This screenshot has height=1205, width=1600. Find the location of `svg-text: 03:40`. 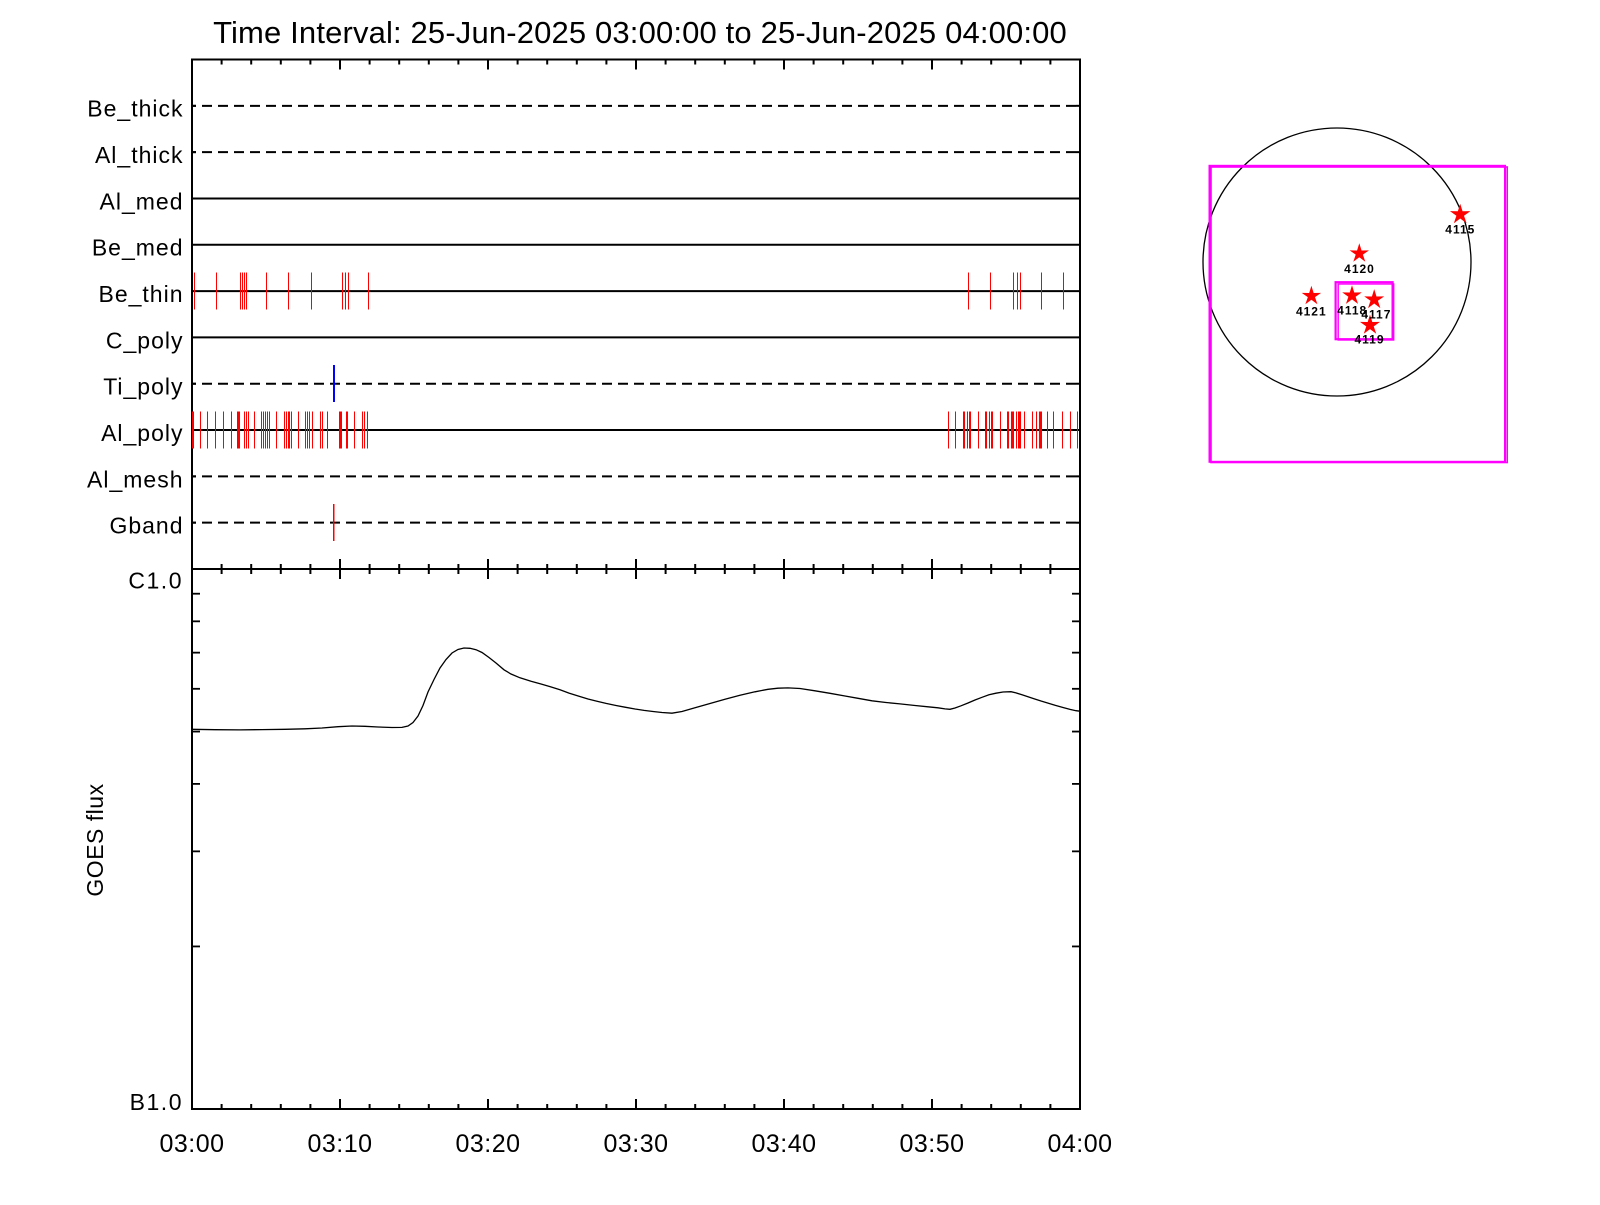

svg-text: 03:40 is located at coordinates (783, 1144).